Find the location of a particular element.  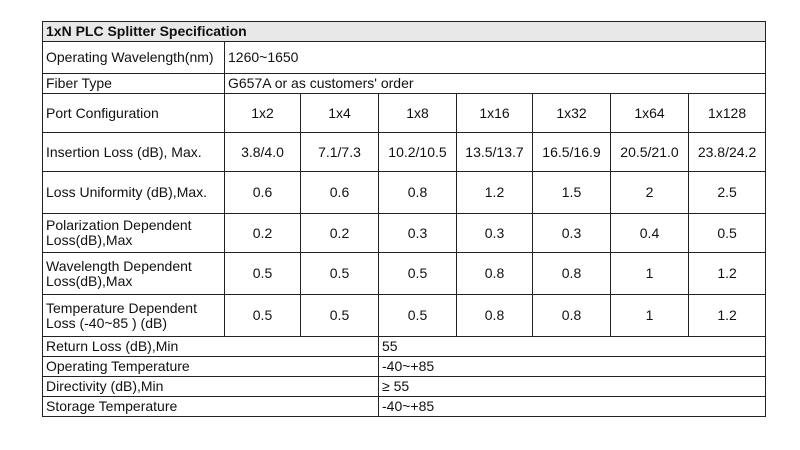

table-row: Return Loss (dB),Min 55 is located at coordinates (404, 346).